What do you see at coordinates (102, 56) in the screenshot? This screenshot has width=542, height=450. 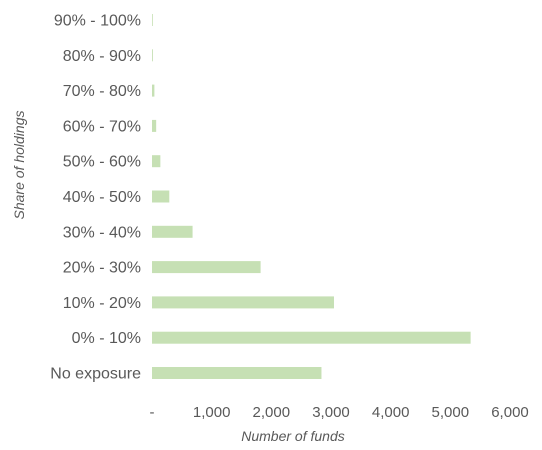 I see `category-label: 80% - 90%` at bounding box center [102, 56].